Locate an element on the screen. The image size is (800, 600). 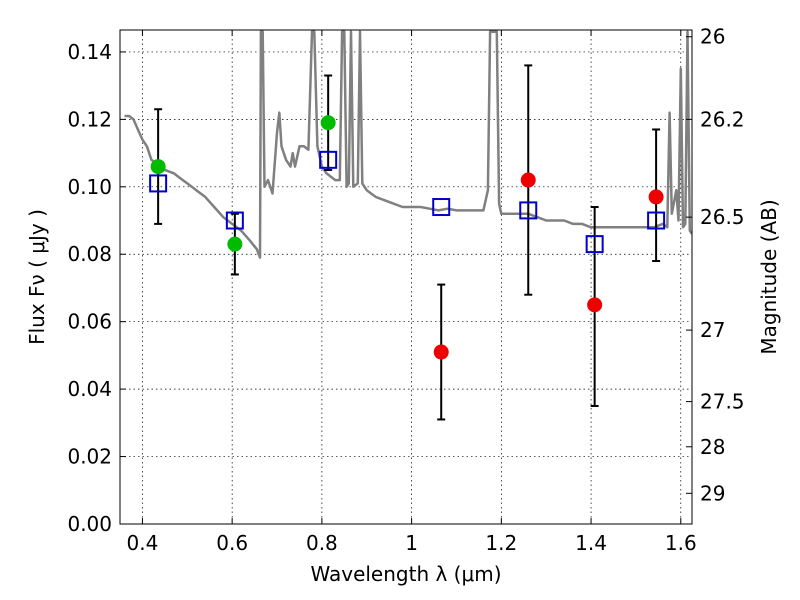
right-tick-label: 26.2 is located at coordinates (722, 119).